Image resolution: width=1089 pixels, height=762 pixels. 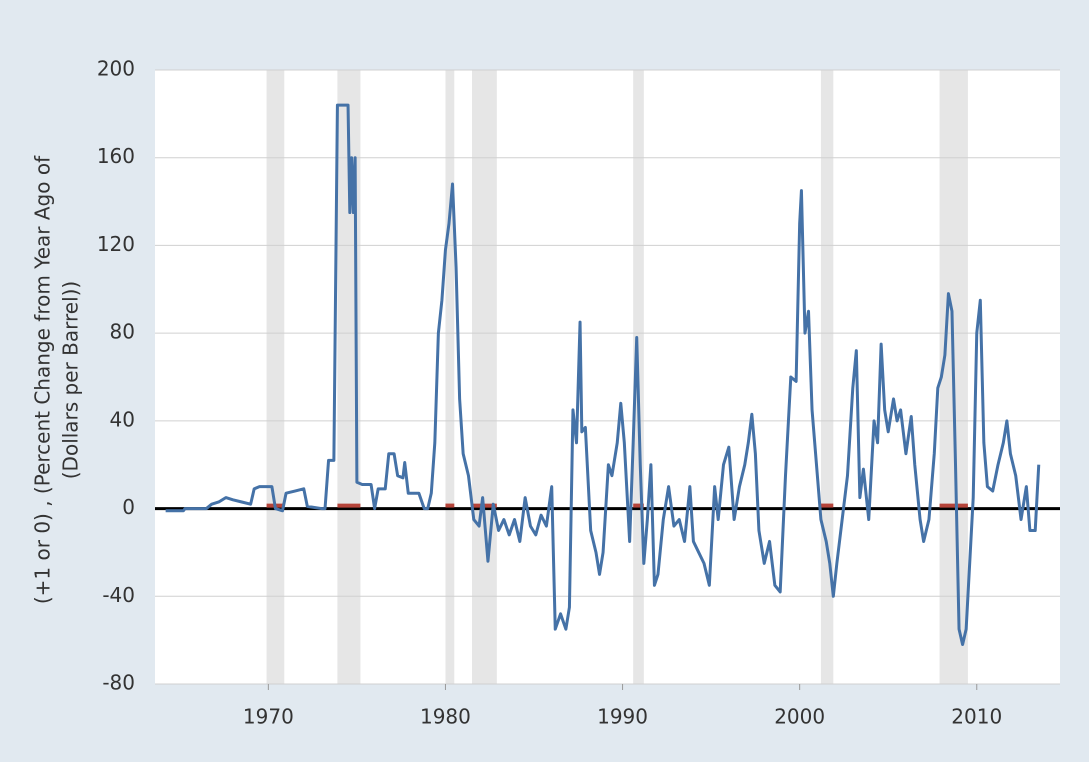 What do you see at coordinates (118, 595) in the screenshot?
I see `y-tick-label: -40` at bounding box center [118, 595].